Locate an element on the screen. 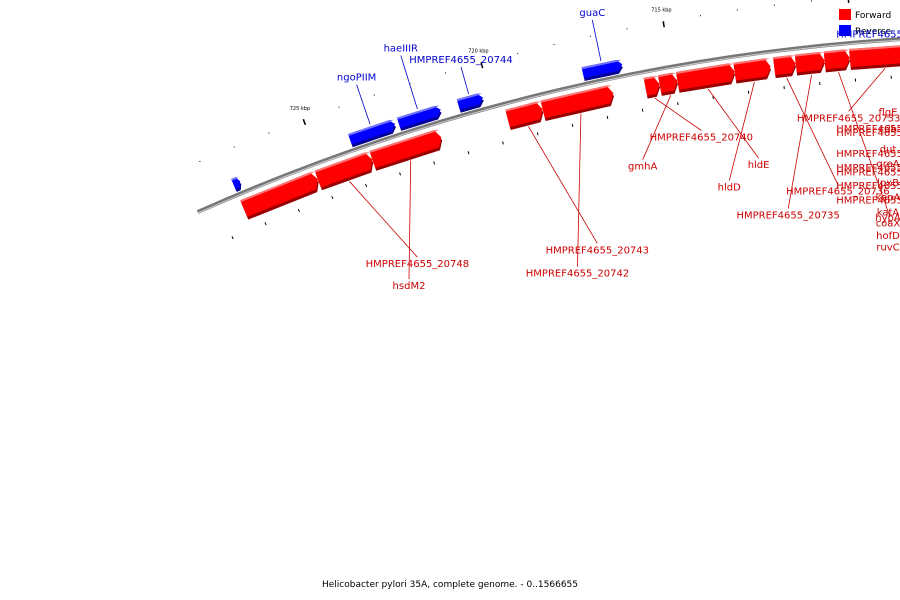 The width and height of the screenshot is (900, 600). gene-feature: HMPREF4655_20736 is located at coordinates (831, 126).